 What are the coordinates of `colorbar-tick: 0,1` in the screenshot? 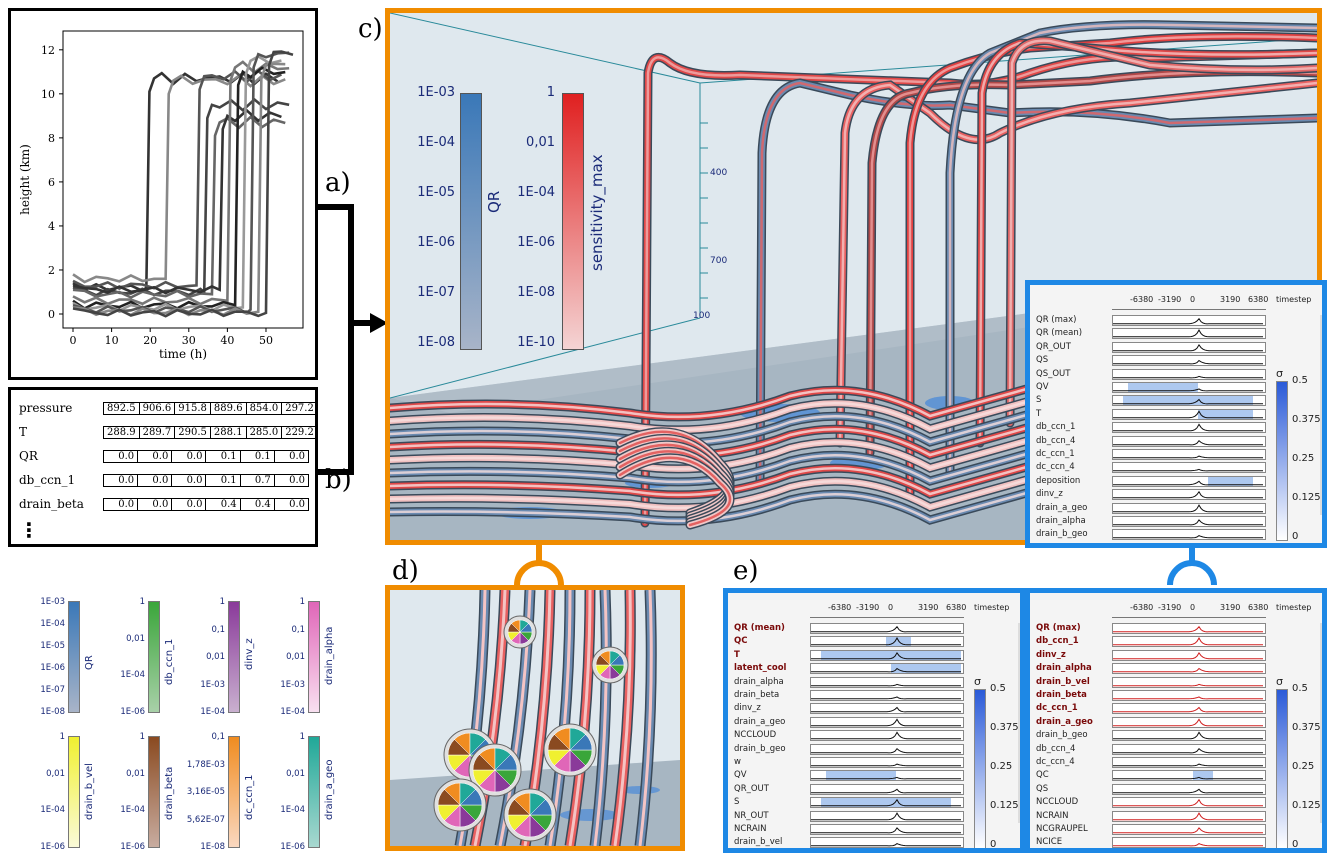 It's located at (218, 629).